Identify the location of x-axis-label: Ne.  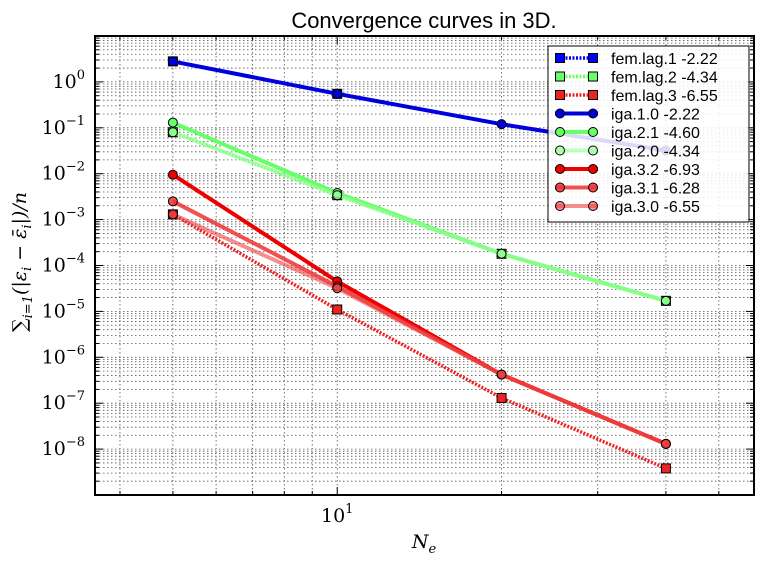
(424, 544).